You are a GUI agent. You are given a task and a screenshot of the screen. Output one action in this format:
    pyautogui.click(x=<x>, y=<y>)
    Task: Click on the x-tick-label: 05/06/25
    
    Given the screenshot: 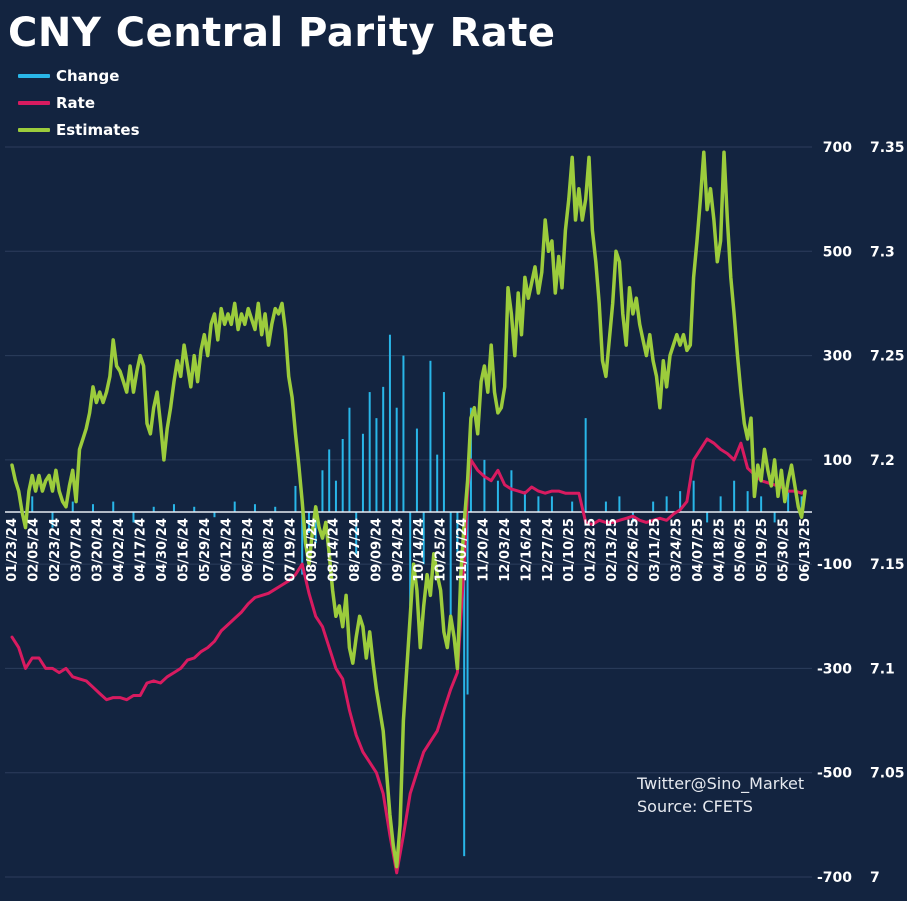 What is the action you would take?
    pyautogui.click(x=741, y=550)
    